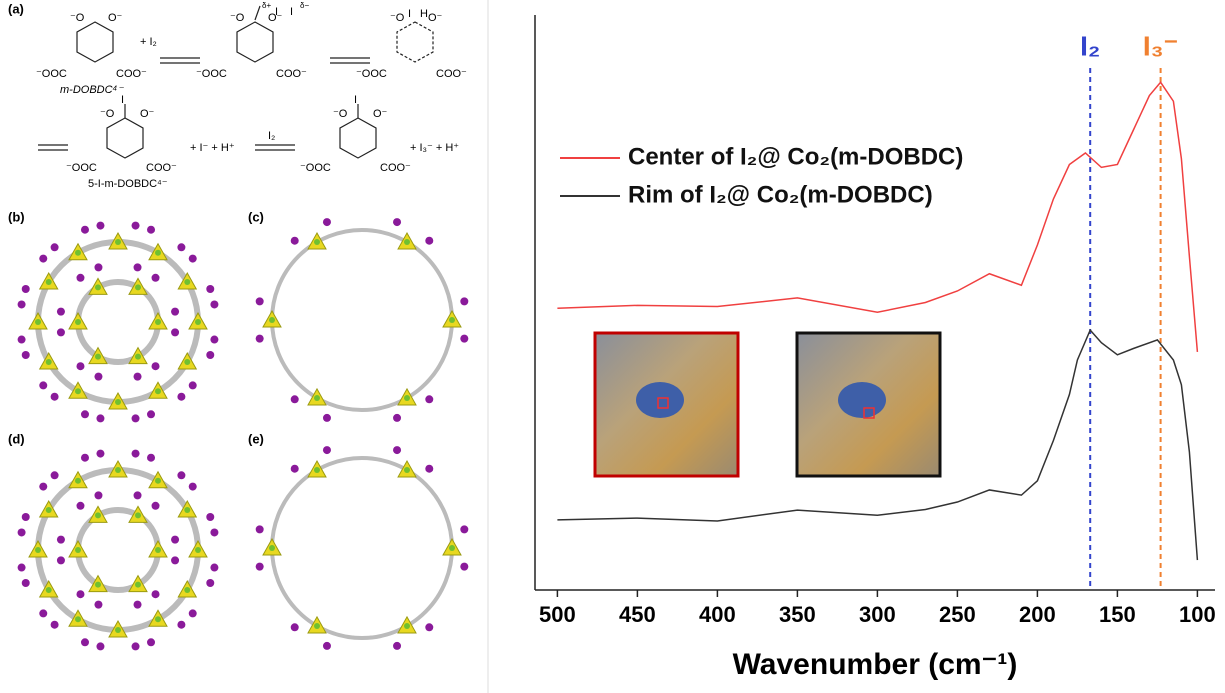  Describe the element at coordinates (795, 156) in the screenshot. I see `legend-label: Center of I₂@ Co₂(m-DOBDC)` at that location.